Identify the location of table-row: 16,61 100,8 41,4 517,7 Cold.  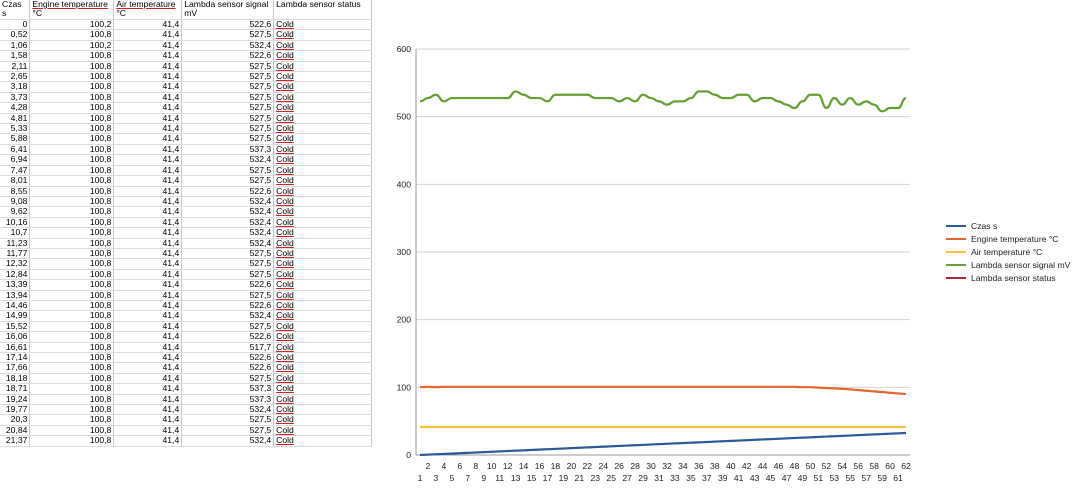
(186, 348).